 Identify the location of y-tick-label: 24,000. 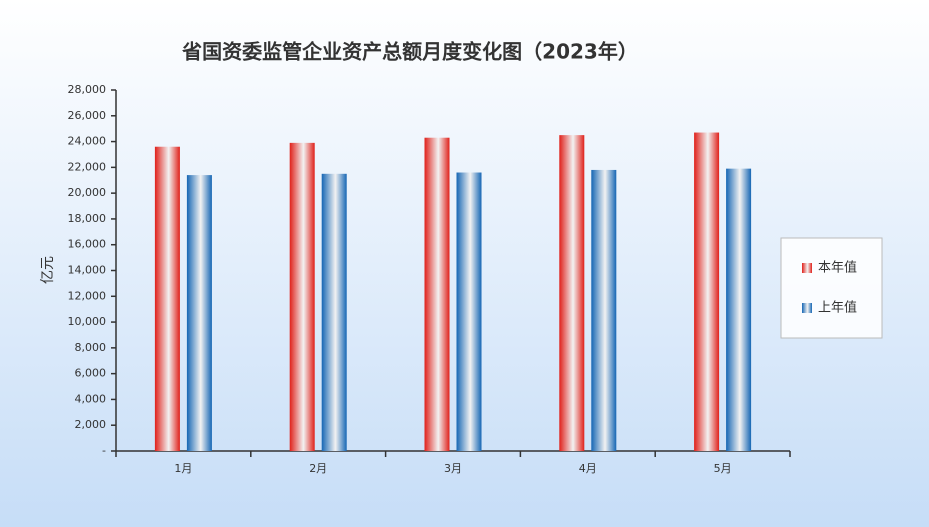
(87, 141).